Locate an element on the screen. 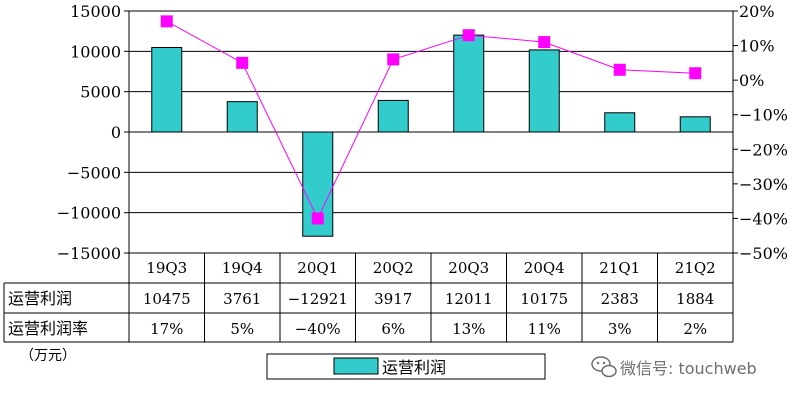 The height and width of the screenshot is (402, 806). legend-box is located at coordinates (406, 366).